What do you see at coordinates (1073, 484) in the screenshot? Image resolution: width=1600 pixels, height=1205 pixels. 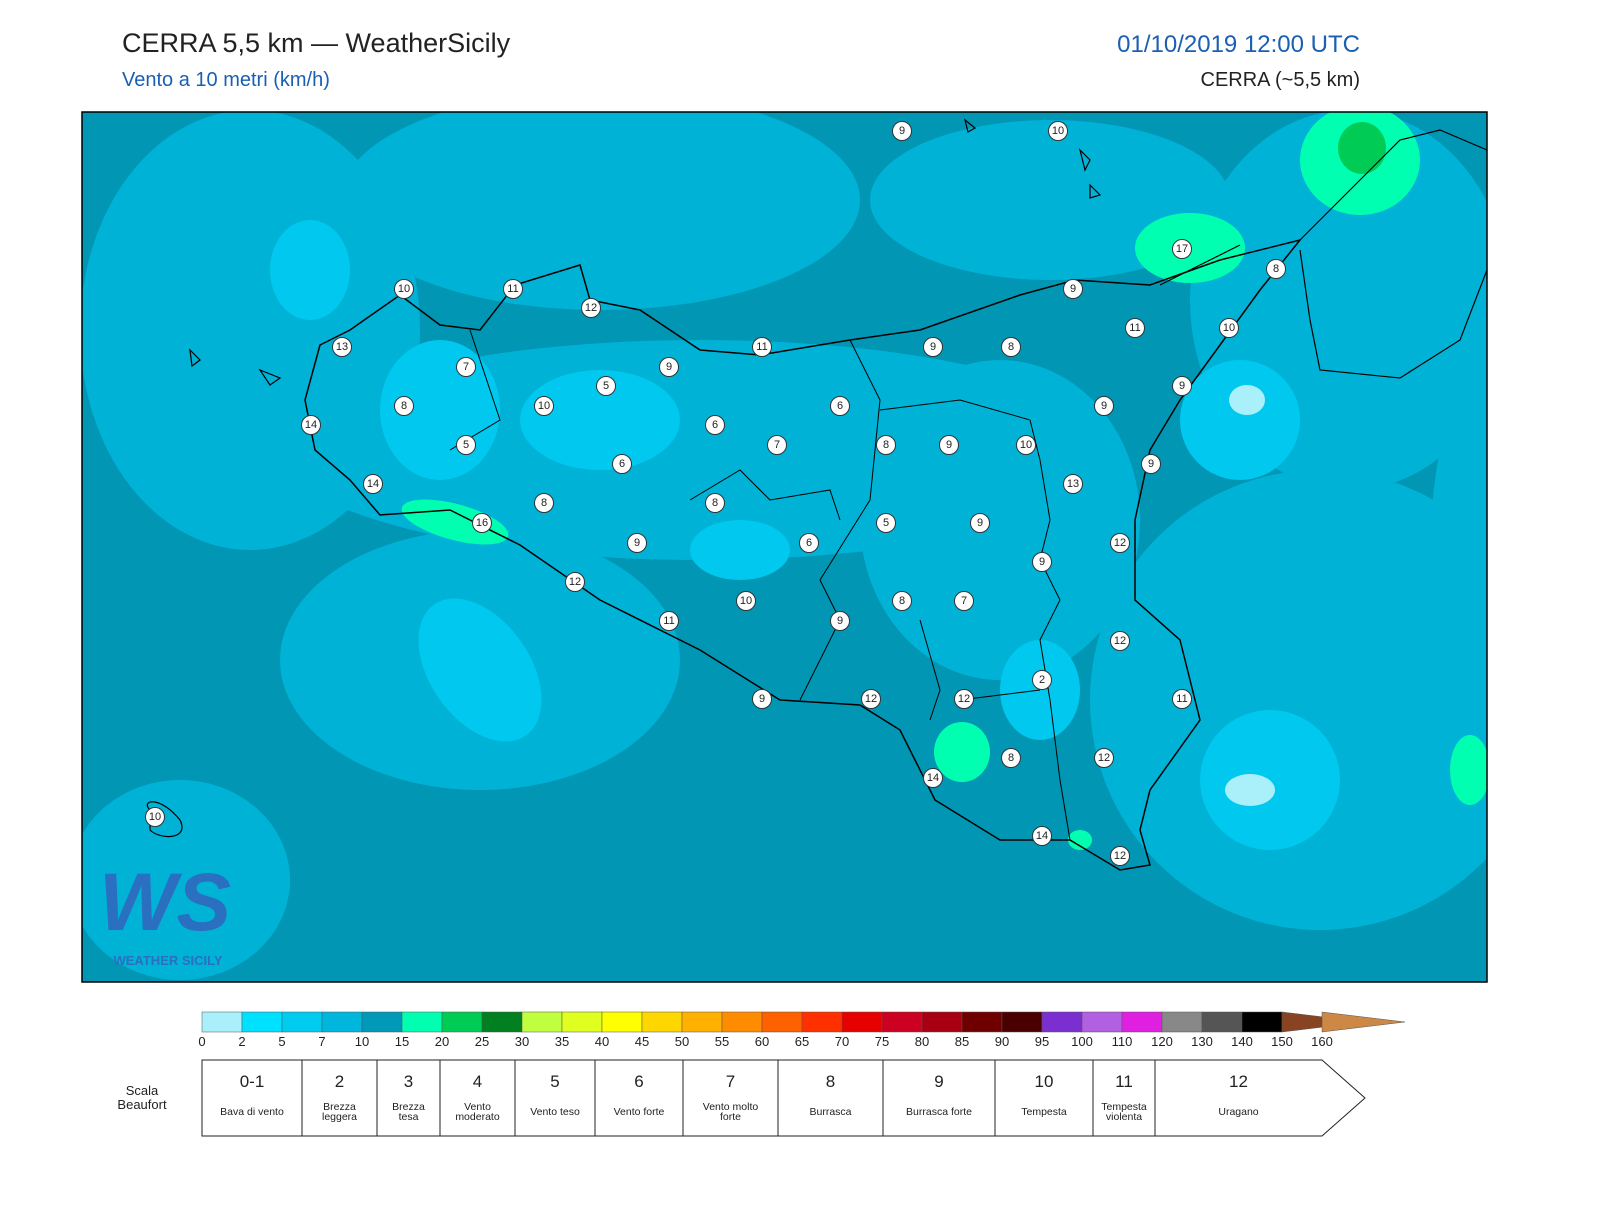 I see `station-value: 13` at bounding box center [1073, 484].